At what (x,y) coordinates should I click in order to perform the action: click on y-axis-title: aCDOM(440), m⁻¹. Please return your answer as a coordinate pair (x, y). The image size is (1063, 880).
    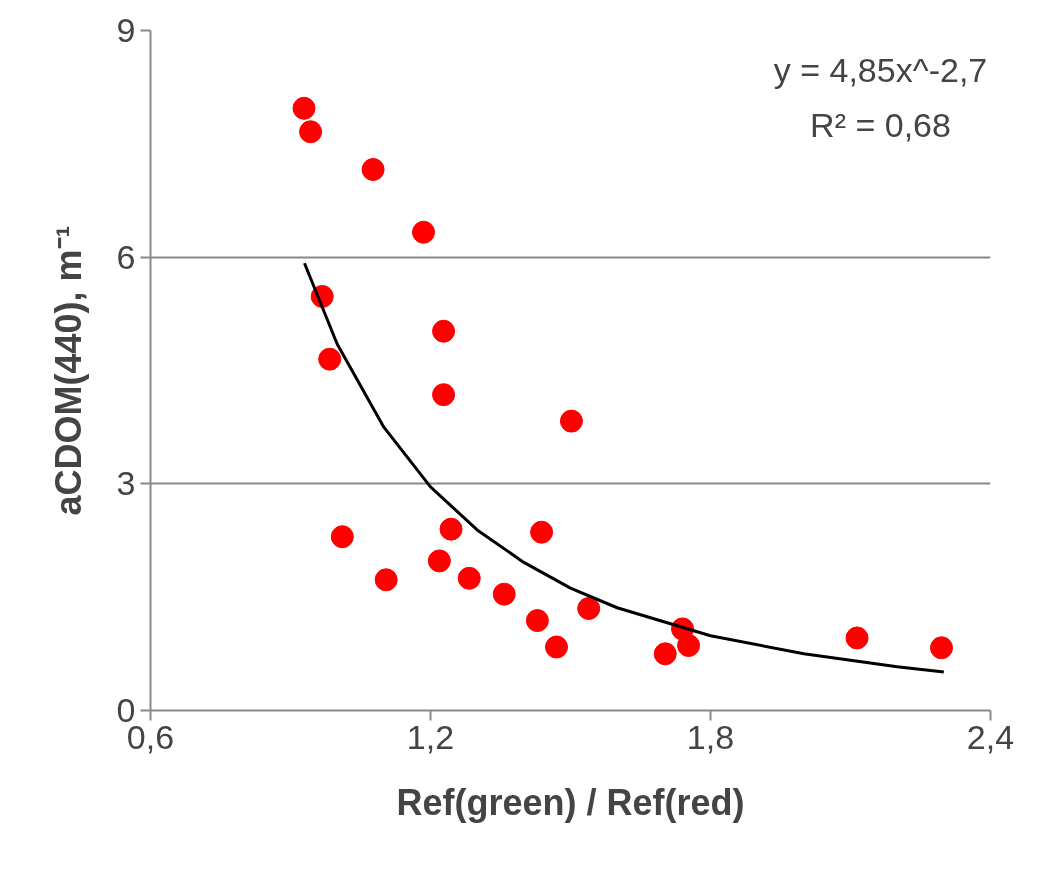
    Looking at the image, I should click on (68, 370).